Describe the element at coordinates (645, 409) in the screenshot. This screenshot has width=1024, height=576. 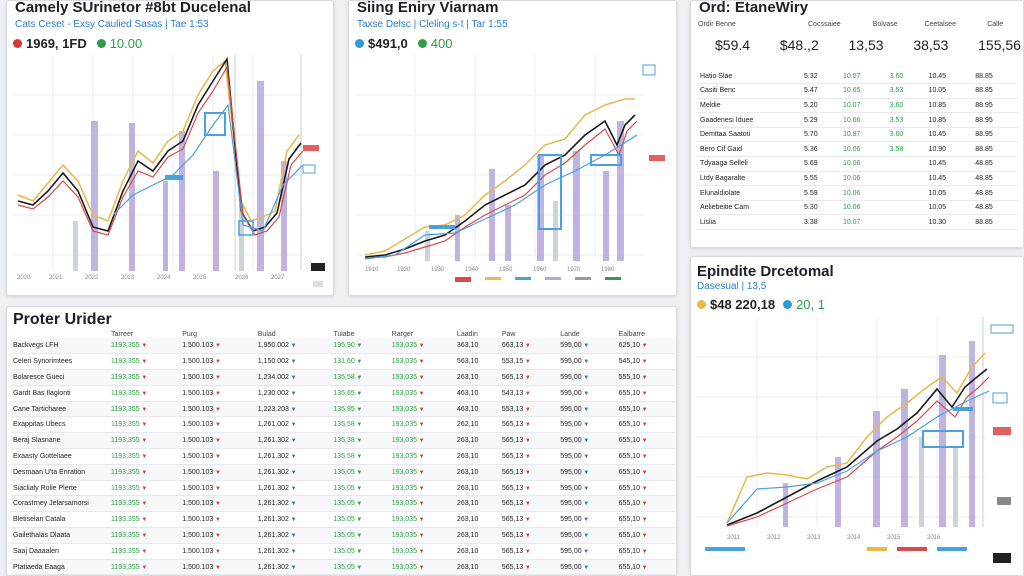
I see `row-cell: 655,10 ▼` at that location.